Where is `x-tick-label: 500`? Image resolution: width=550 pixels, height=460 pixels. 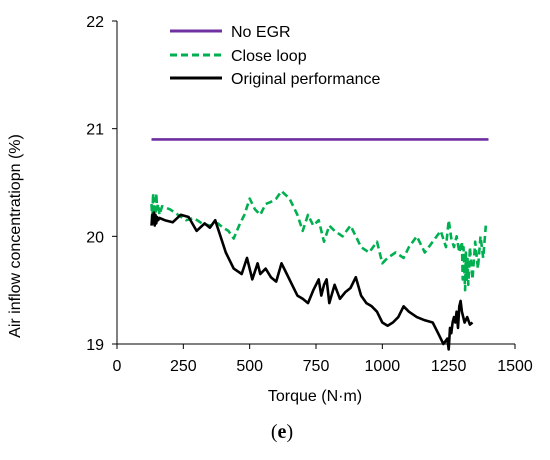
x-tick-label: 500 is located at coordinates (249, 366).